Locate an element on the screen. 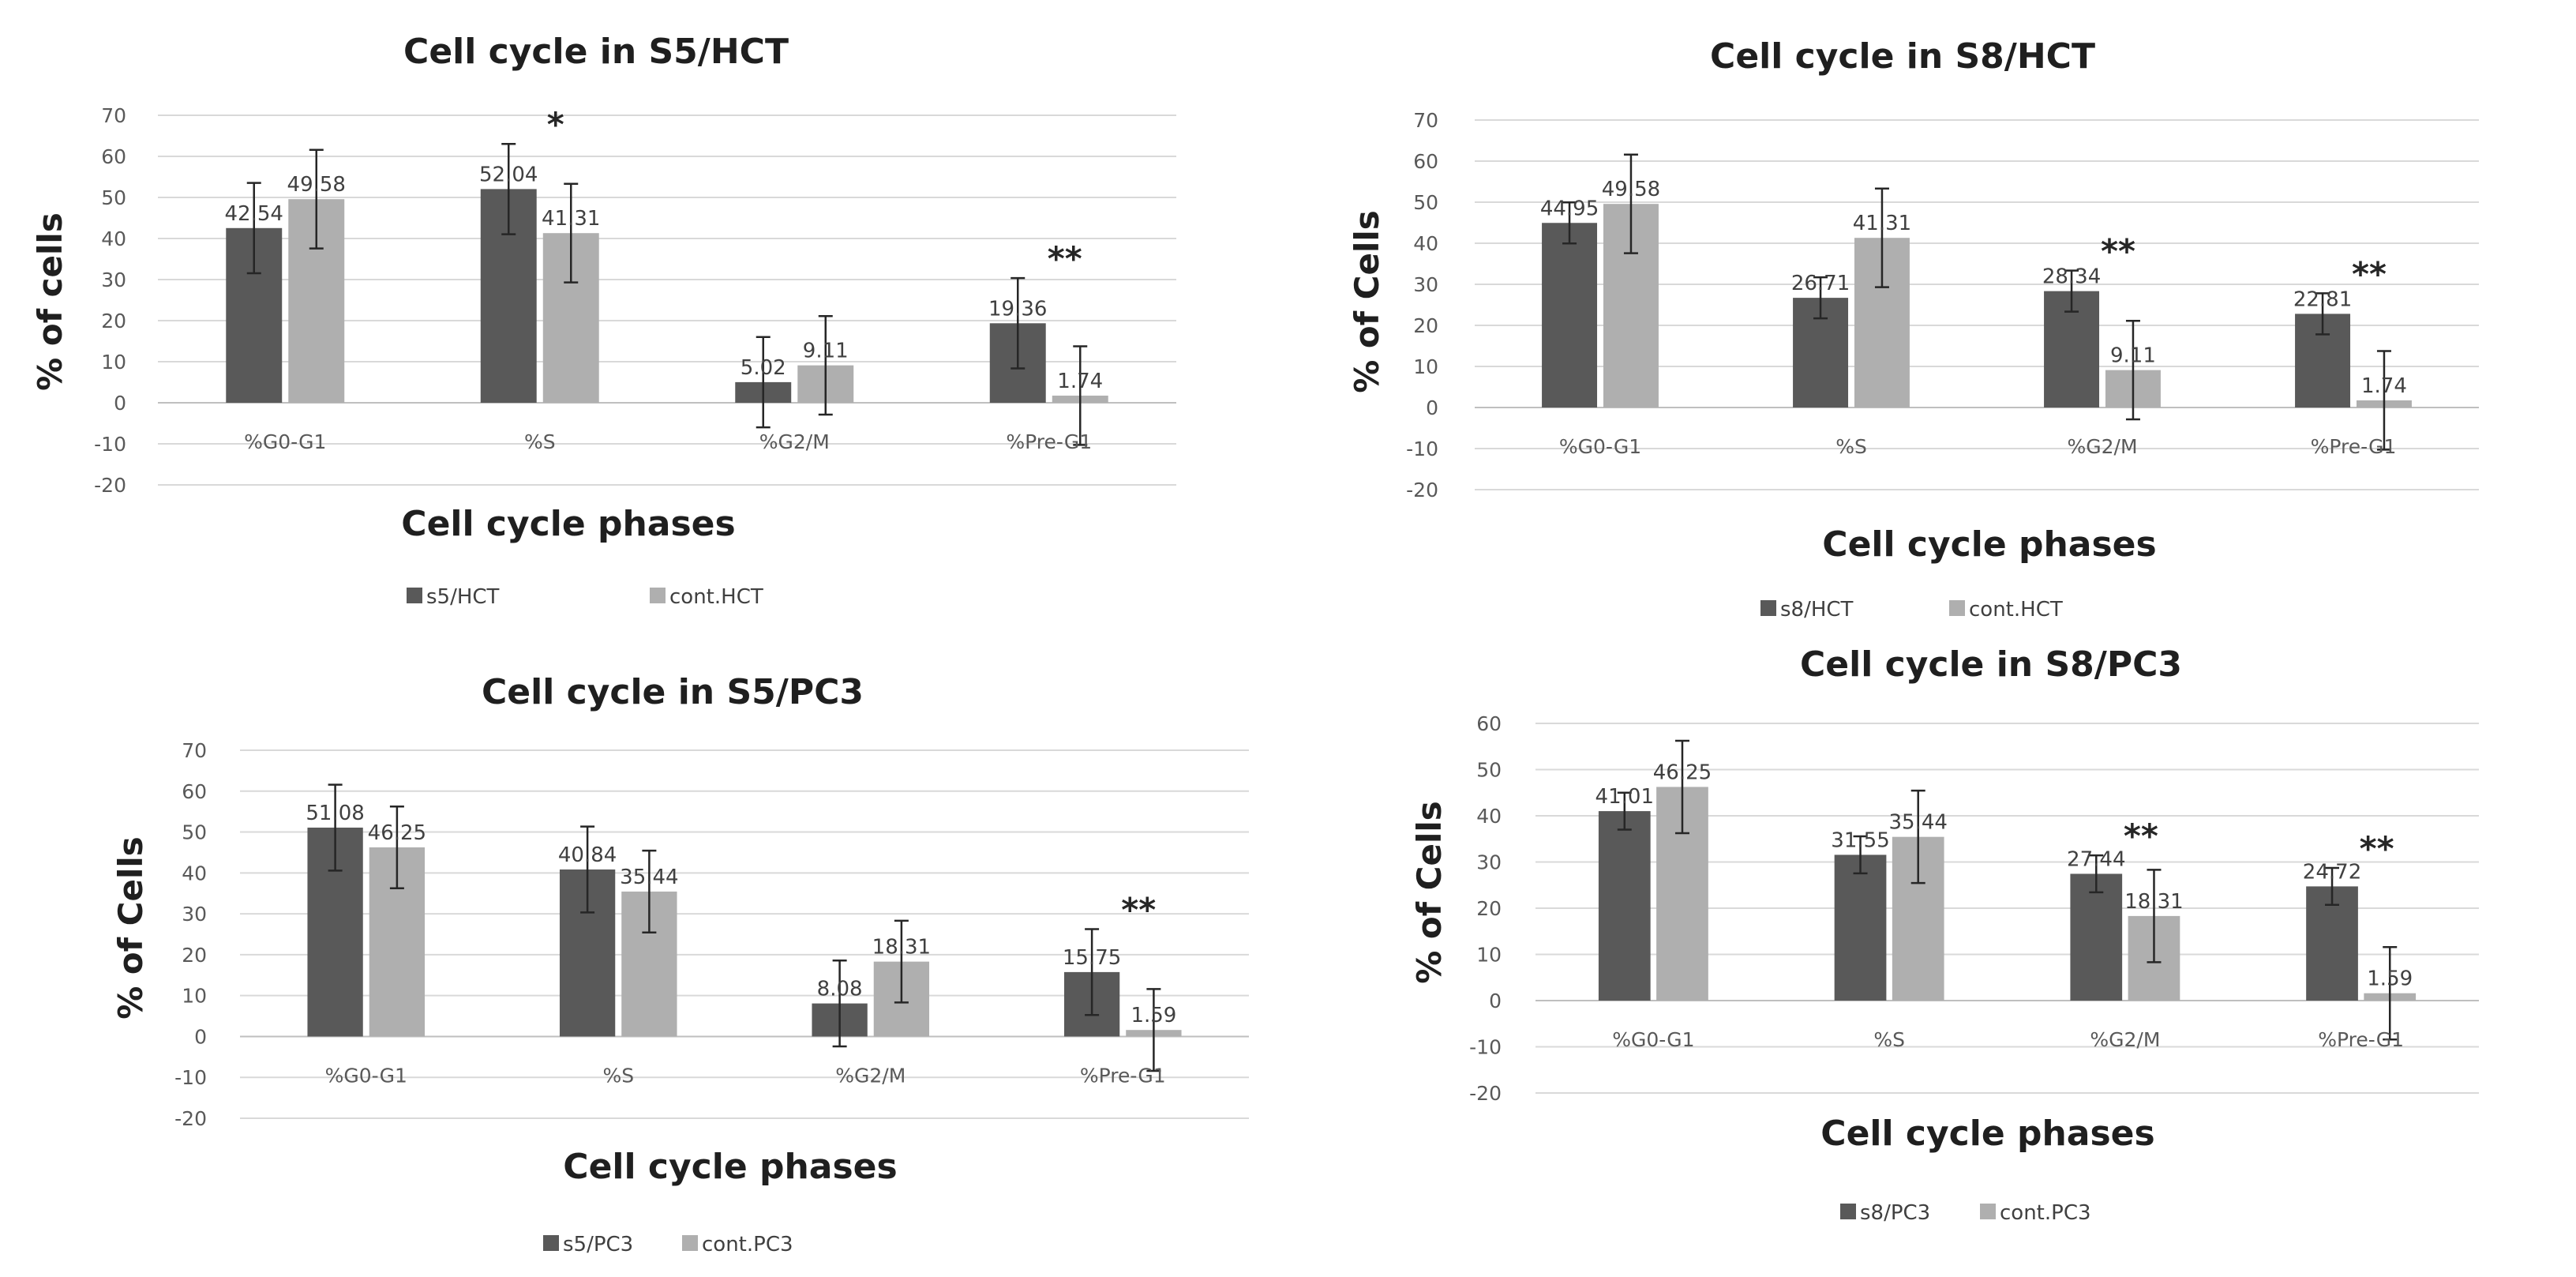 This screenshot has width=2576, height=1277. data-label: 44.95 is located at coordinates (1569, 208).